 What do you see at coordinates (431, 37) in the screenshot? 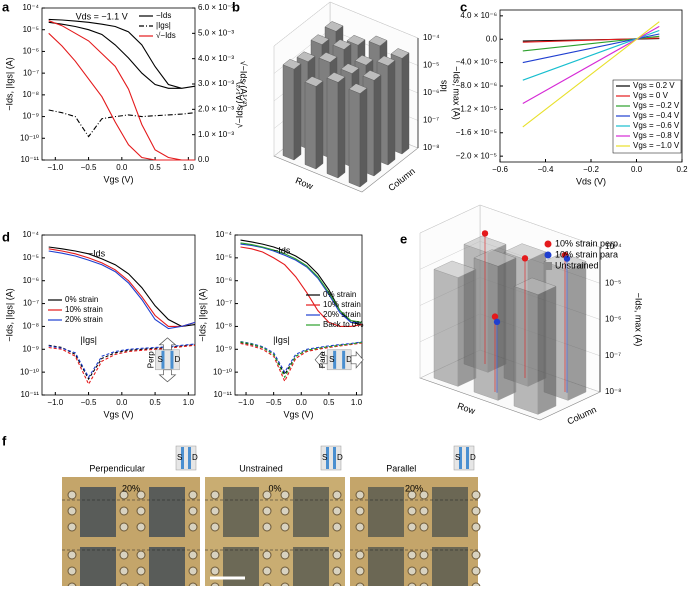
I see `z-tick-label: 10⁻⁴` at bounding box center [431, 37].